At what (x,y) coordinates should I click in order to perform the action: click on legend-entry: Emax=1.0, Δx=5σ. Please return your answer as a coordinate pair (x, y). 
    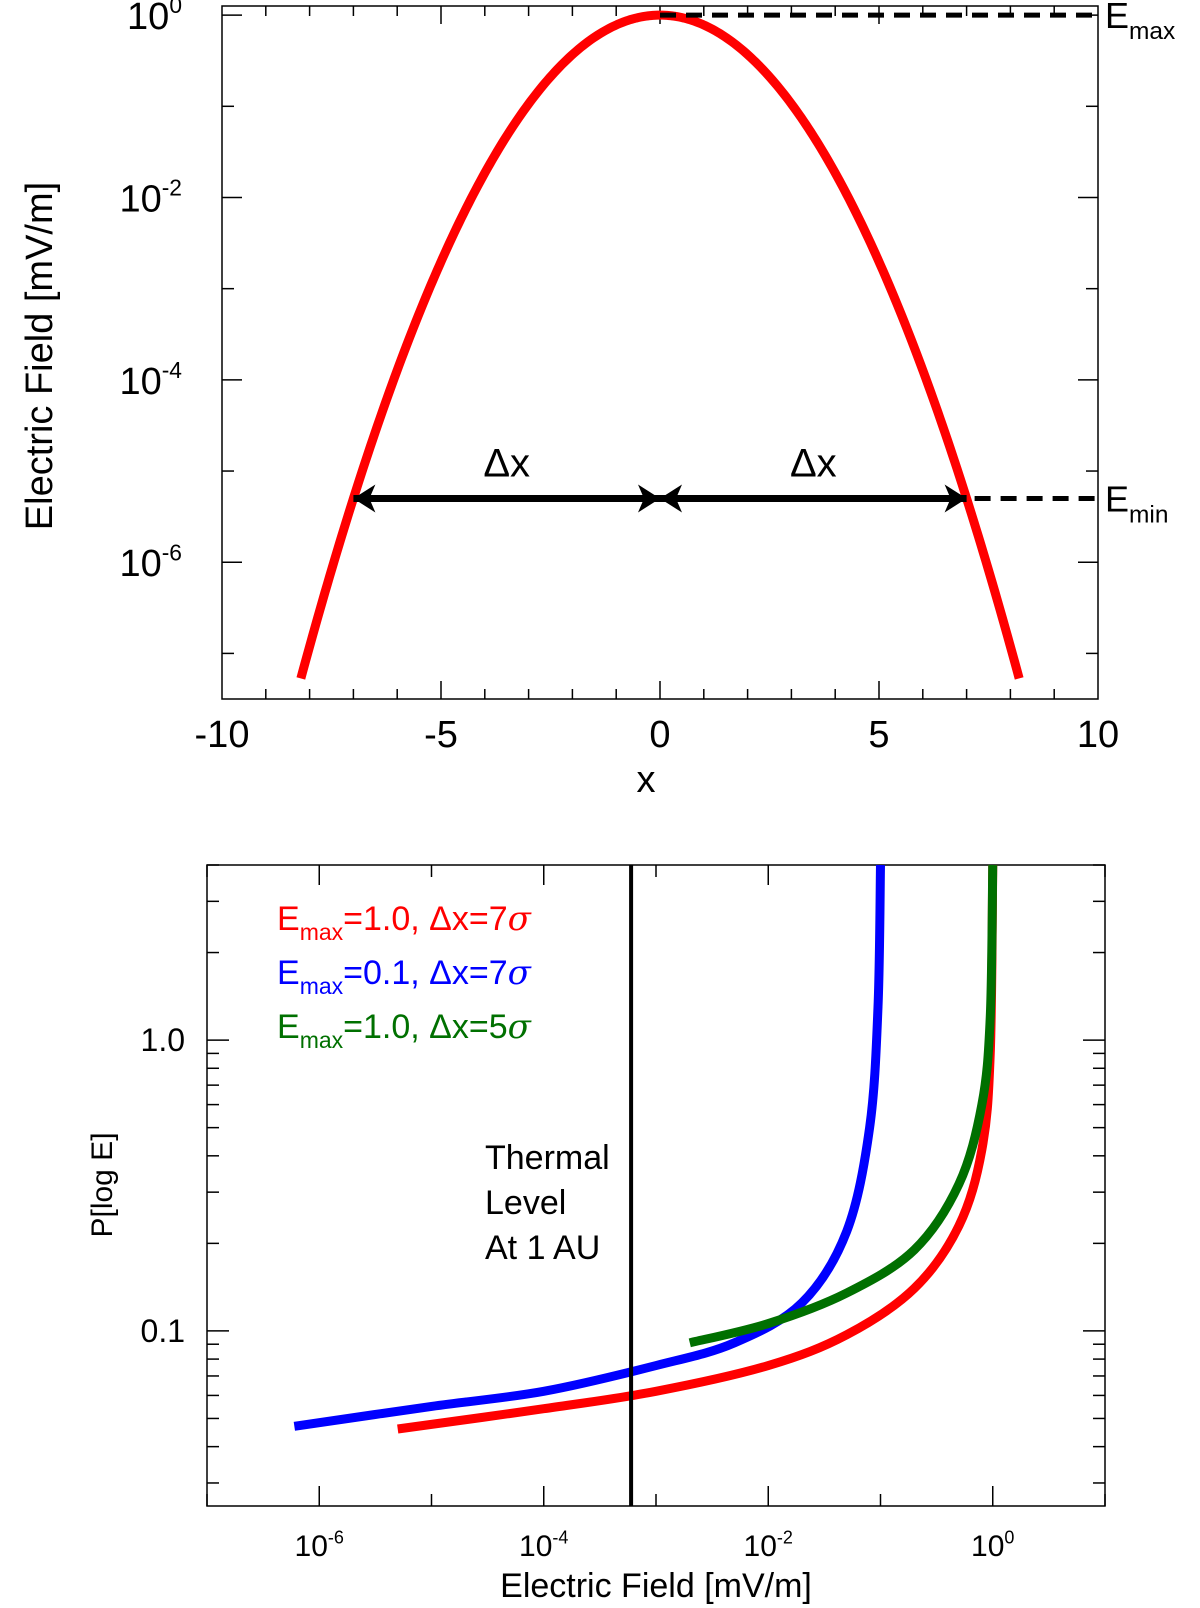
    Looking at the image, I should click on (404, 1030).